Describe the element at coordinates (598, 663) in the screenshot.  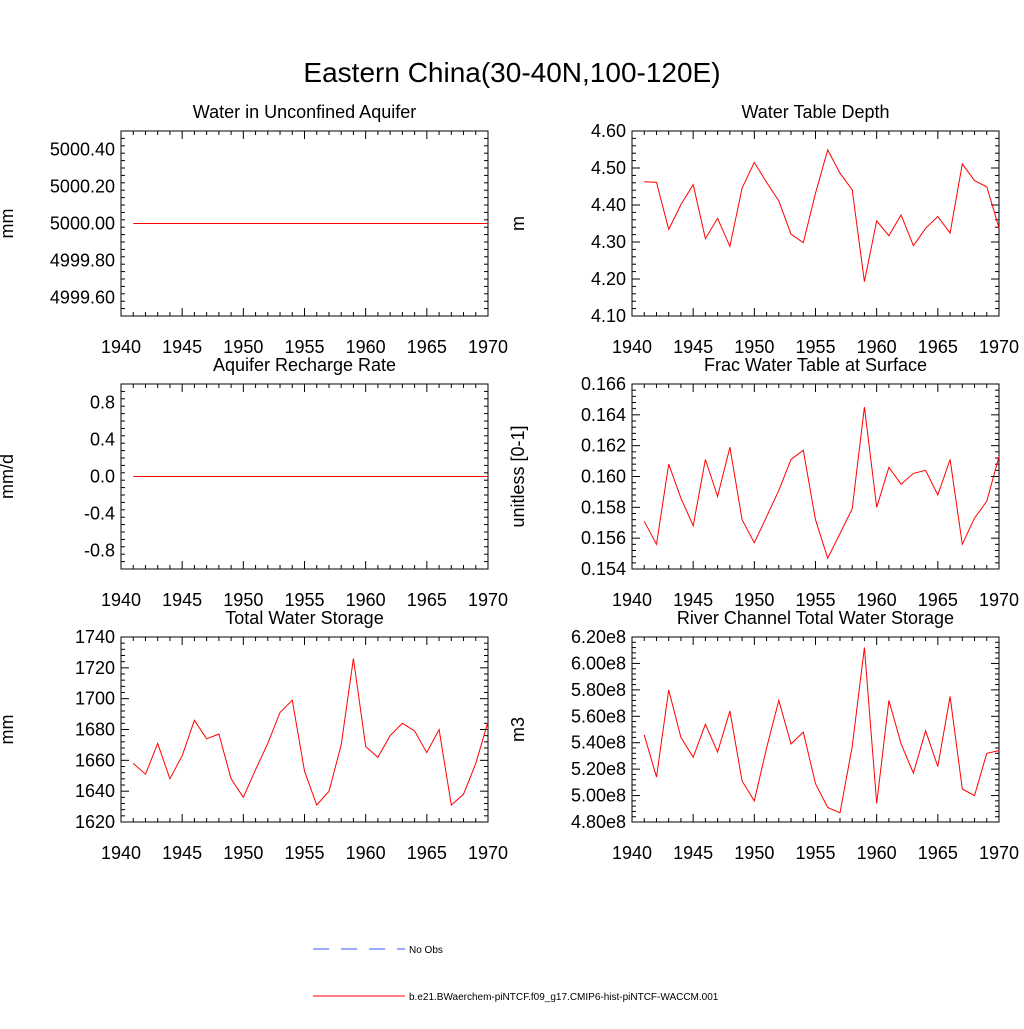
I see `y-tick-label: 6.00e8` at that location.